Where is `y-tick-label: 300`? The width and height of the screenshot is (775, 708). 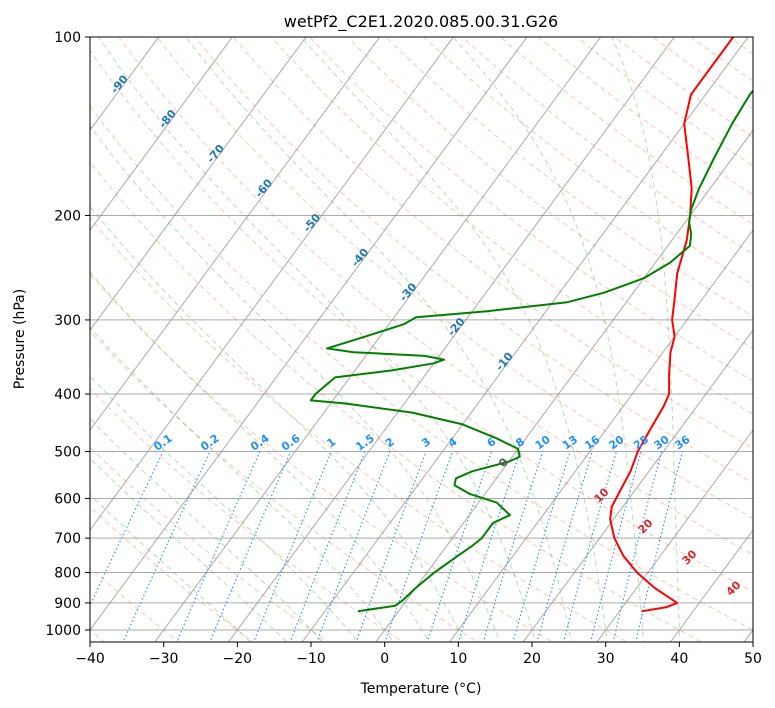 y-tick-label: 300 is located at coordinates (67, 321).